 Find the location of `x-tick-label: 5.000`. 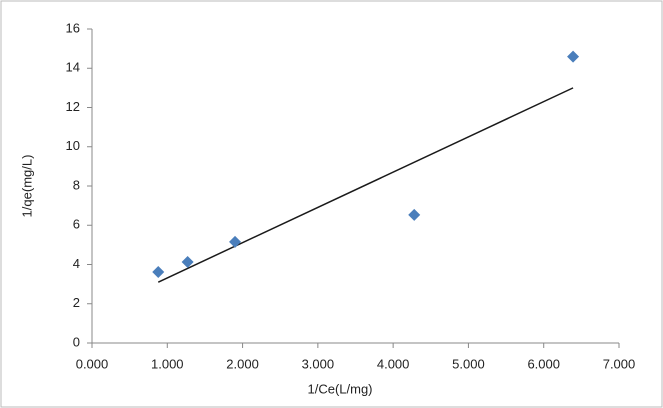

x-tick-label: 5.000 is located at coordinates (468, 363).